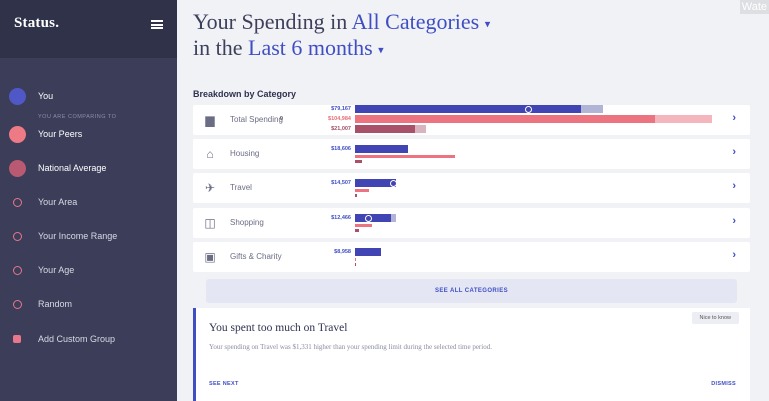 This screenshot has width=769, height=401. What do you see at coordinates (88, 29) in the screenshot?
I see `sidebar-header: Status.` at bounding box center [88, 29].